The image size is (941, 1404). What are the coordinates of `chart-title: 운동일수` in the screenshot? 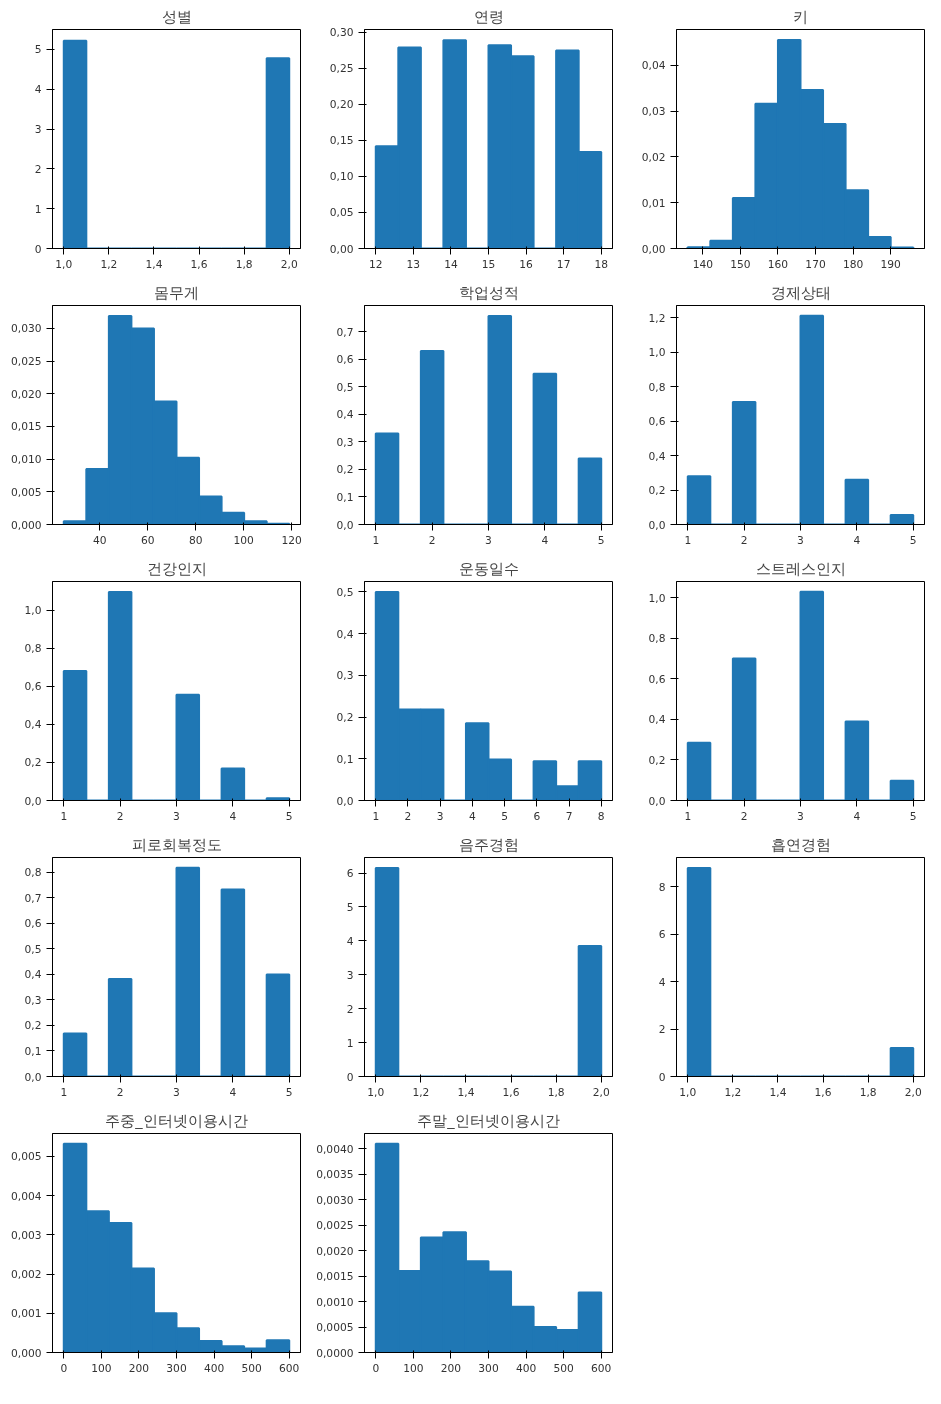 It's located at (488, 568).